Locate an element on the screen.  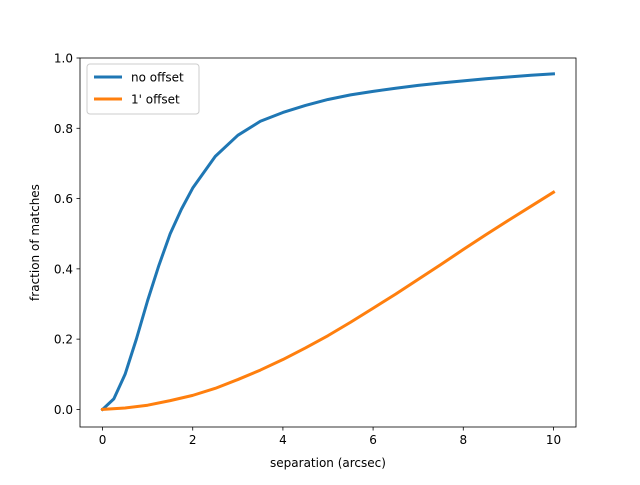
legend-label-0: no offset is located at coordinates (157, 78).